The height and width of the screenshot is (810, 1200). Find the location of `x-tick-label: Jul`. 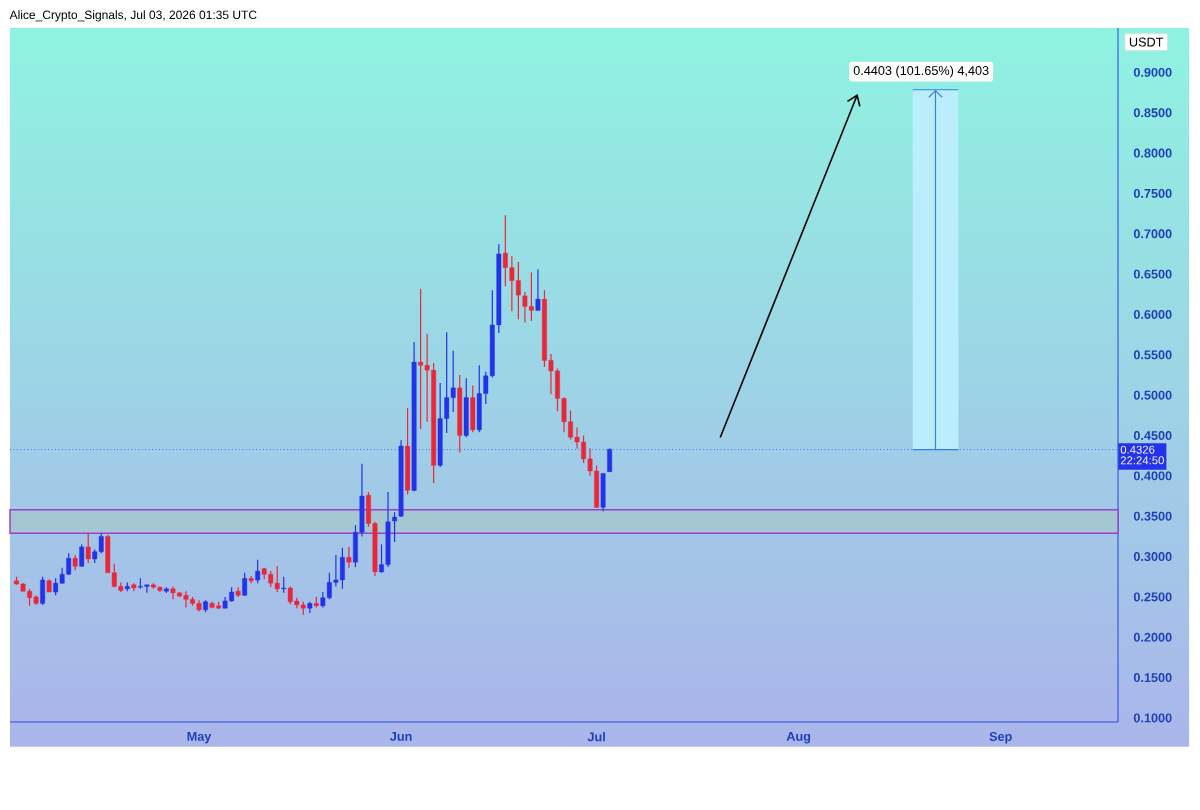

x-tick-label: Jul is located at coordinates (596, 737).